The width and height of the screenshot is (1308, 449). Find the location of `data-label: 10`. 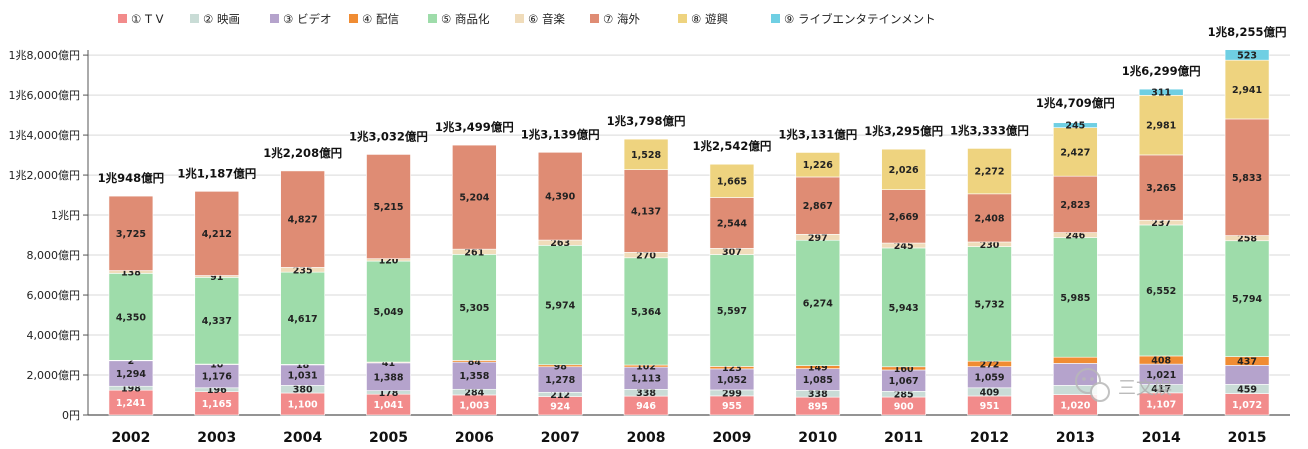

data-label: 10 is located at coordinates (217, 365).